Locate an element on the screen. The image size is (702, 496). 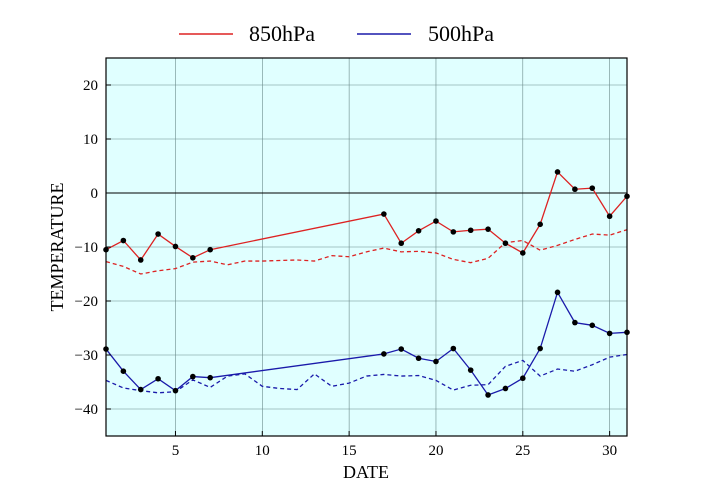
series-line-850hpa-normal is located at coordinates (366, 252).